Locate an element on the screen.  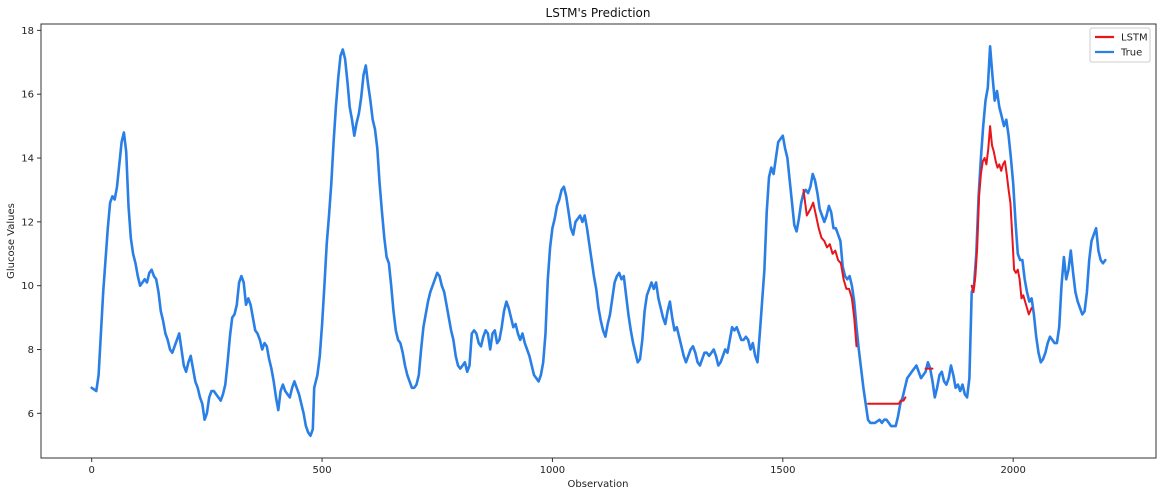
x-tick-label: 1500 is located at coordinates (782, 470).